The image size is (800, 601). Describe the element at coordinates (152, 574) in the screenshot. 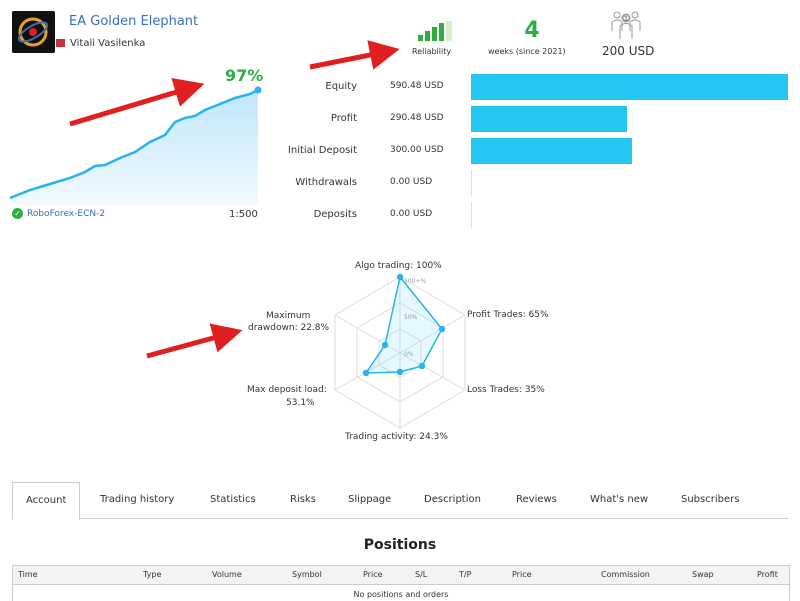

I see `col-type: Type` at that location.